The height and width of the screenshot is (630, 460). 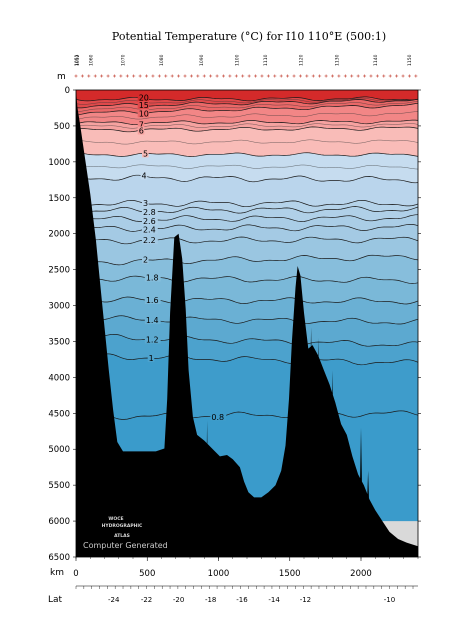 What do you see at coordinates (149, 240) in the screenshot?
I see `isotherm-label-2-2: 2.2` at bounding box center [149, 240].